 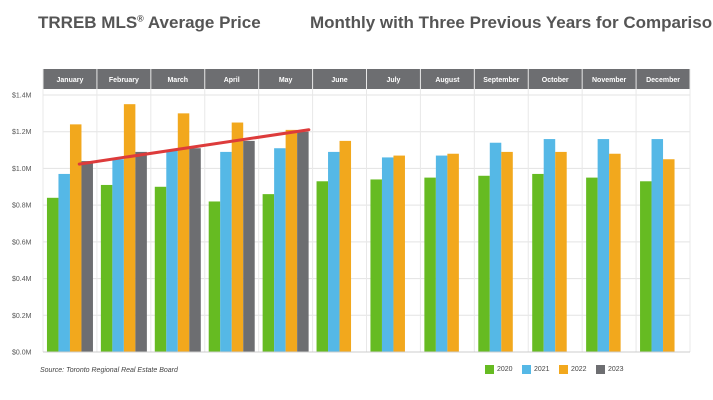 I want to click on legend-label-2020: 2020, so click(x=505, y=369).